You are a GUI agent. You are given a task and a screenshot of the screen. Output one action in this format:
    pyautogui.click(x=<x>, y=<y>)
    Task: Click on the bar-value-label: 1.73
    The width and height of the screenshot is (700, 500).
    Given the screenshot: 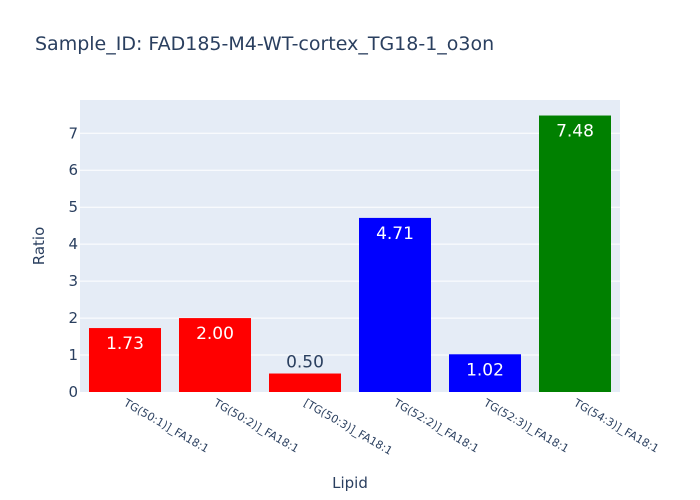 What is the action you would take?
    pyautogui.click(x=125, y=344)
    